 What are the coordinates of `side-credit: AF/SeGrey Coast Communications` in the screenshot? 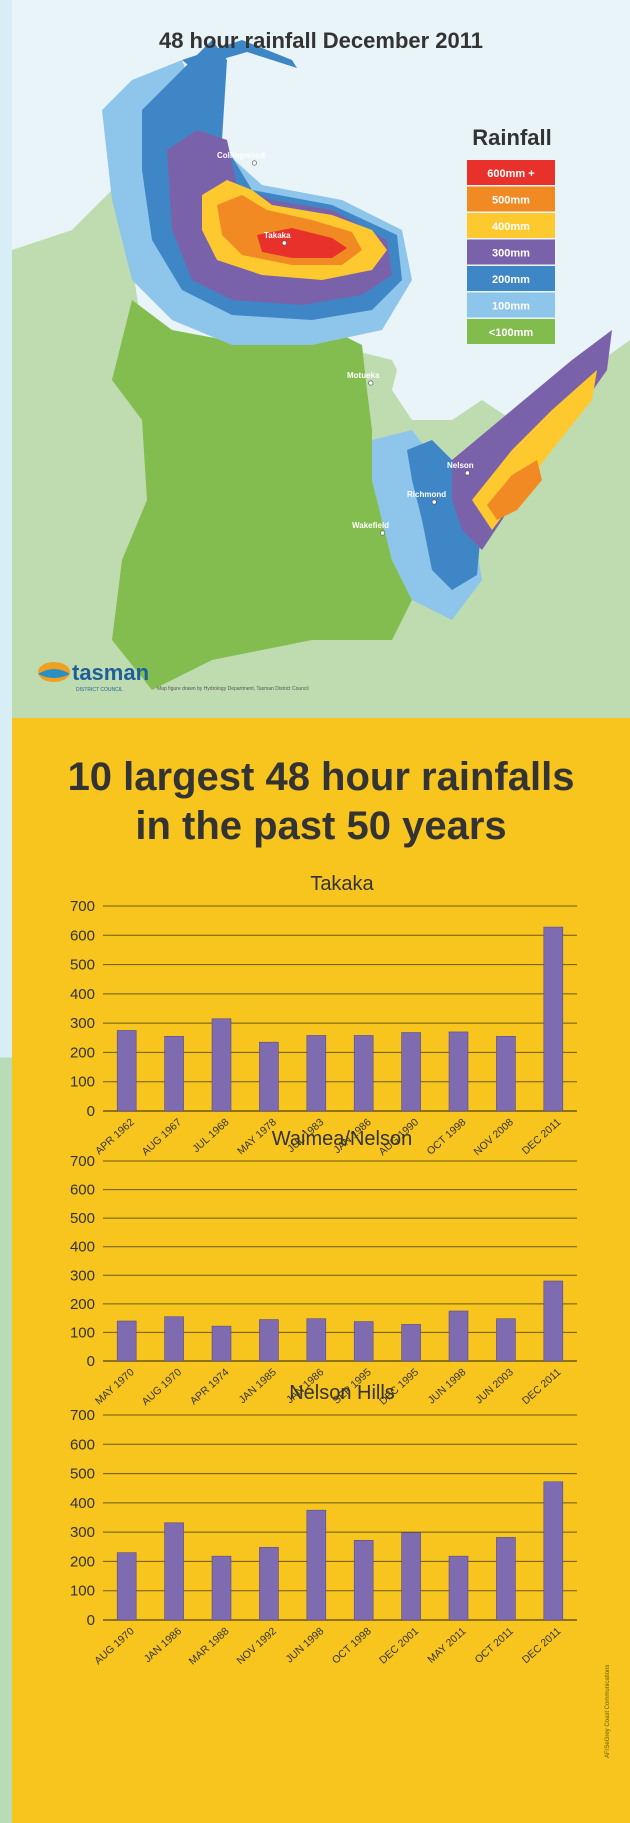 It's located at (608, 1711).